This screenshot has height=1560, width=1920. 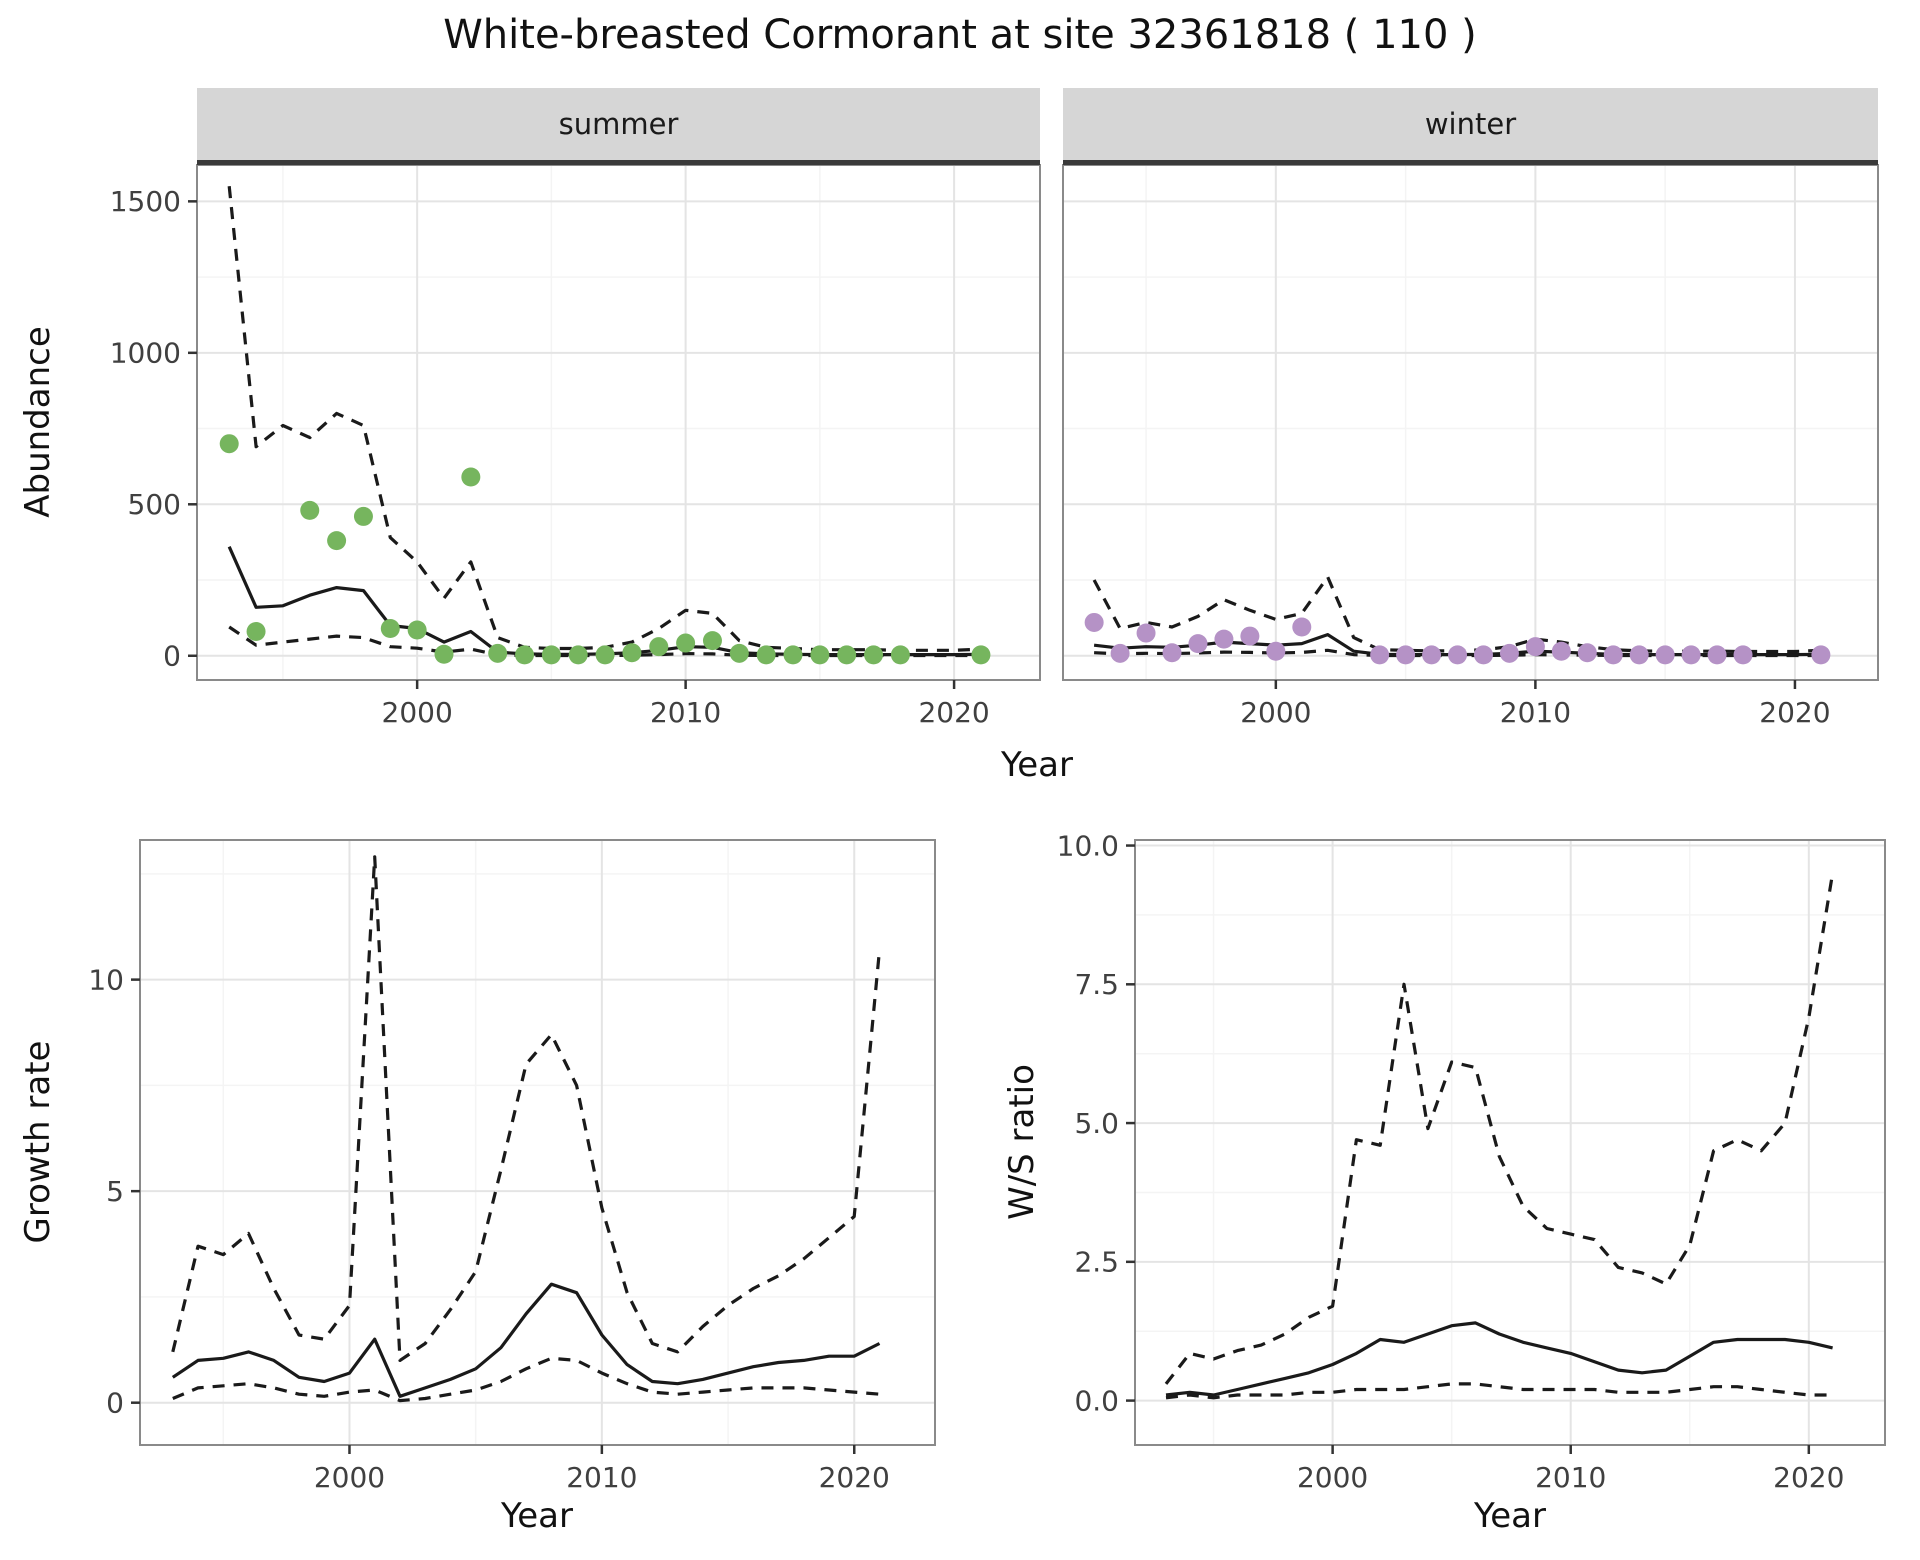 What do you see at coordinates (1510, 1516) in the screenshot?
I see `x-axis-label-year-ws: Year` at bounding box center [1510, 1516].